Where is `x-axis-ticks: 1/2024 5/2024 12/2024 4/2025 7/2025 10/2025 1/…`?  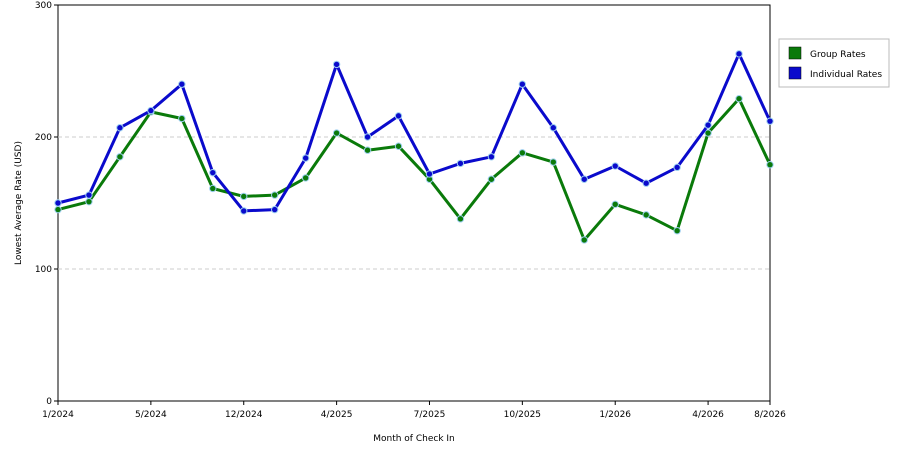 x-axis-ticks: 1/2024 5/2024 12/2024 4/2025 7/2025 10/2025 1/… is located at coordinates (414, 410).